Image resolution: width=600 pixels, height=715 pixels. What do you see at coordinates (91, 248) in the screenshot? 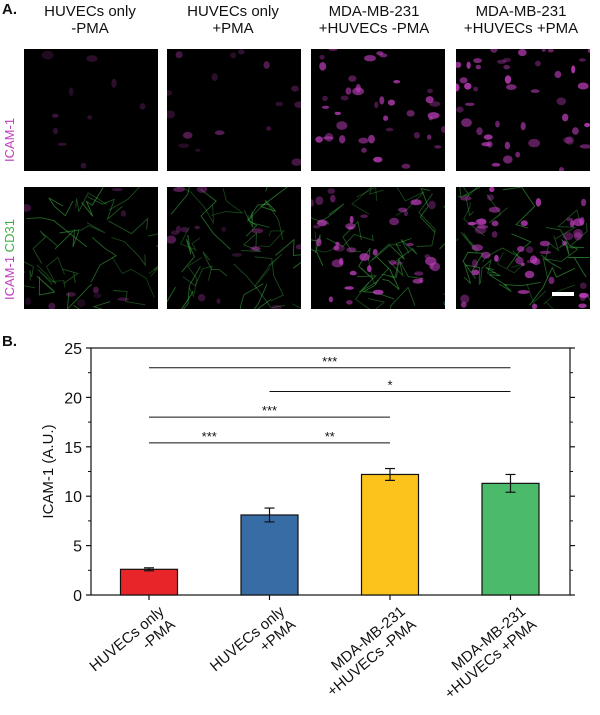
I see `micrograph-r2-c1` at bounding box center [91, 248].